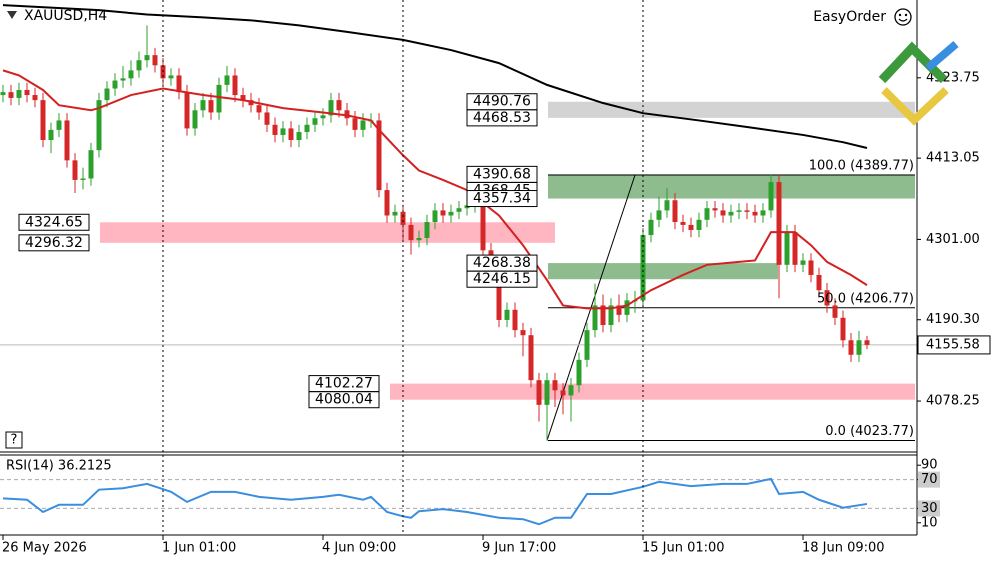  Describe the element at coordinates (344, 384) in the screenshot. I see `zone-label: 4102.27` at that location.